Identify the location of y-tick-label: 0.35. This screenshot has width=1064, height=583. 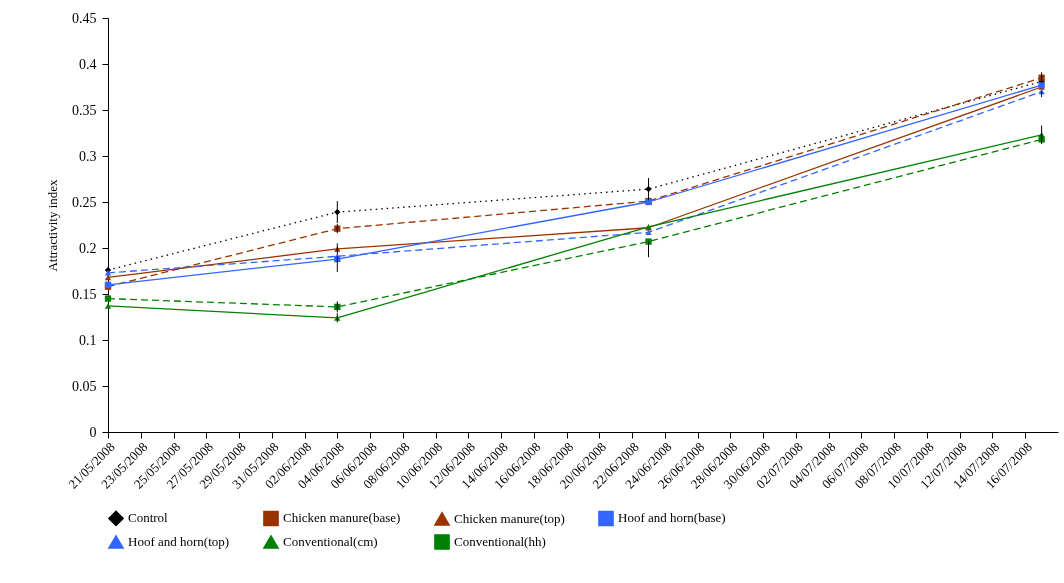
(84, 110).